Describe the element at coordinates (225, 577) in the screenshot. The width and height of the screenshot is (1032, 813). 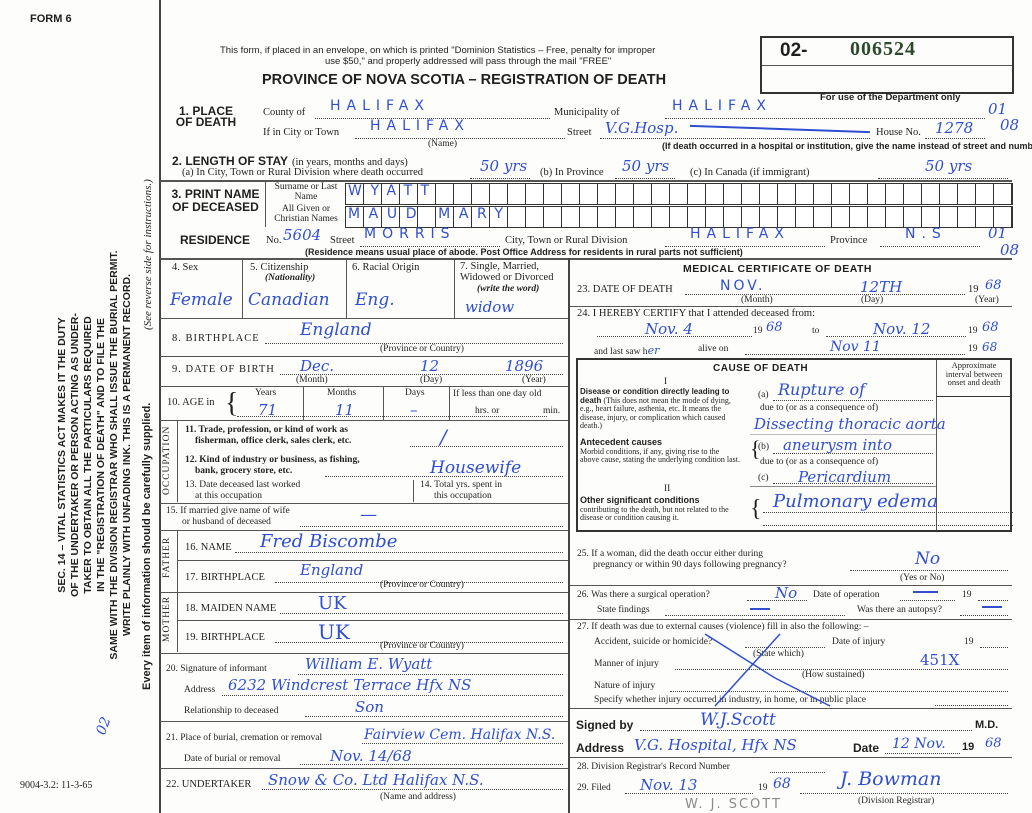
I see `father-birthplace-label: 17. BIRTHPLACE` at that location.